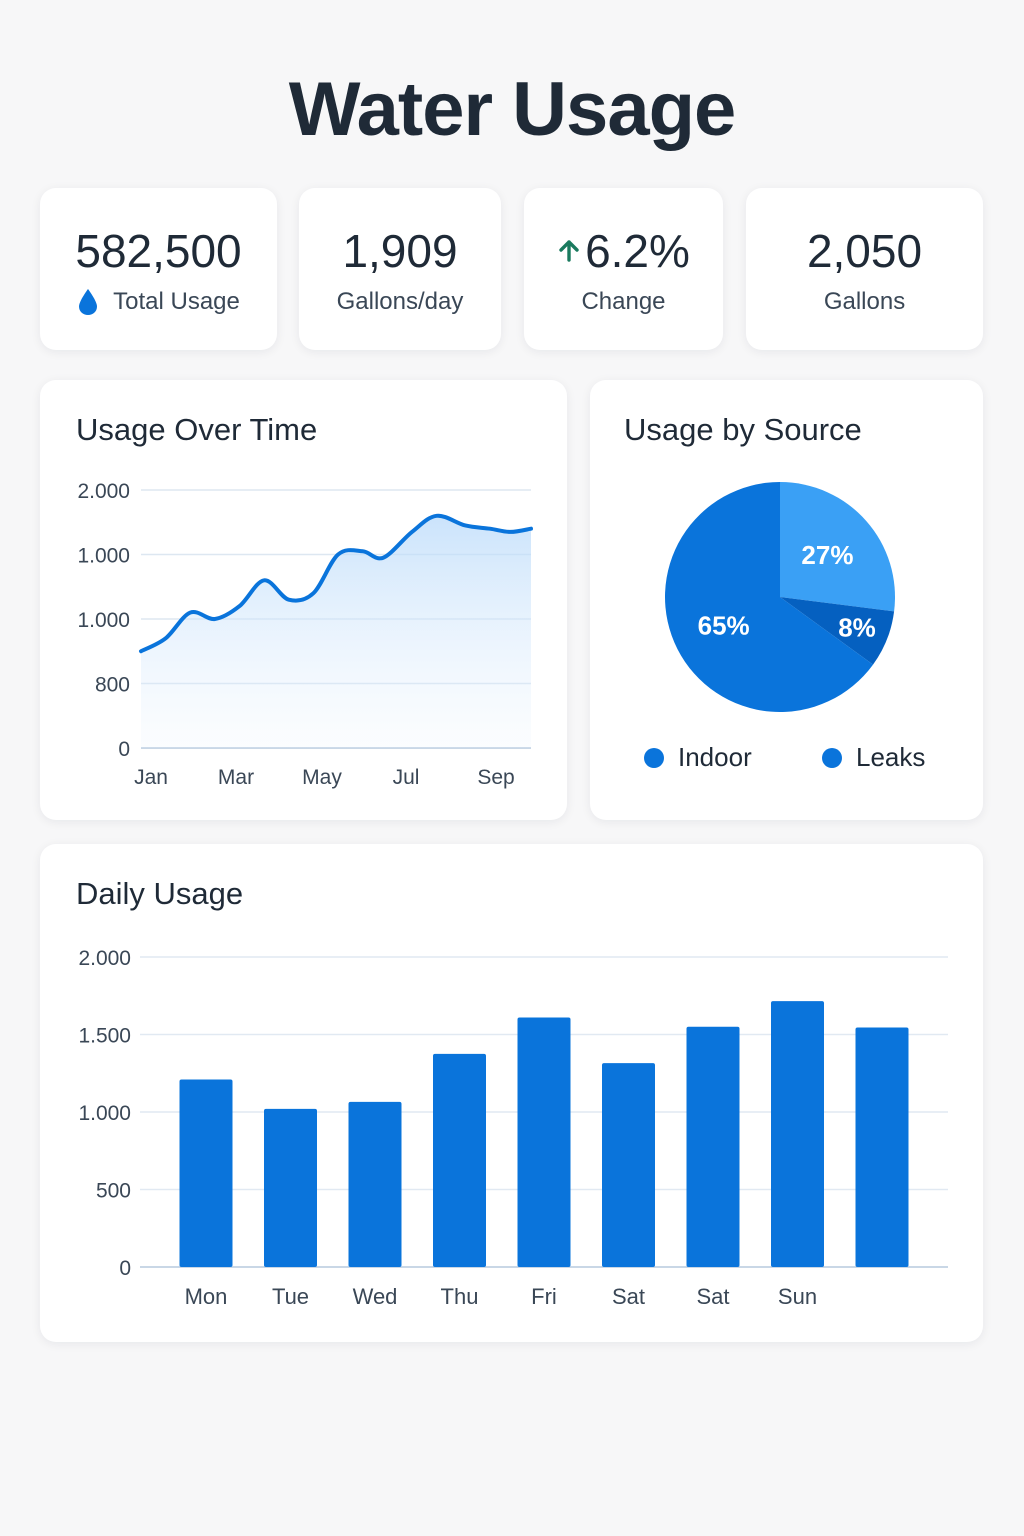  What do you see at coordinates (569, 251) in the screenshot?
I see `arrow-up-icon` at bounding box center [569, 251].